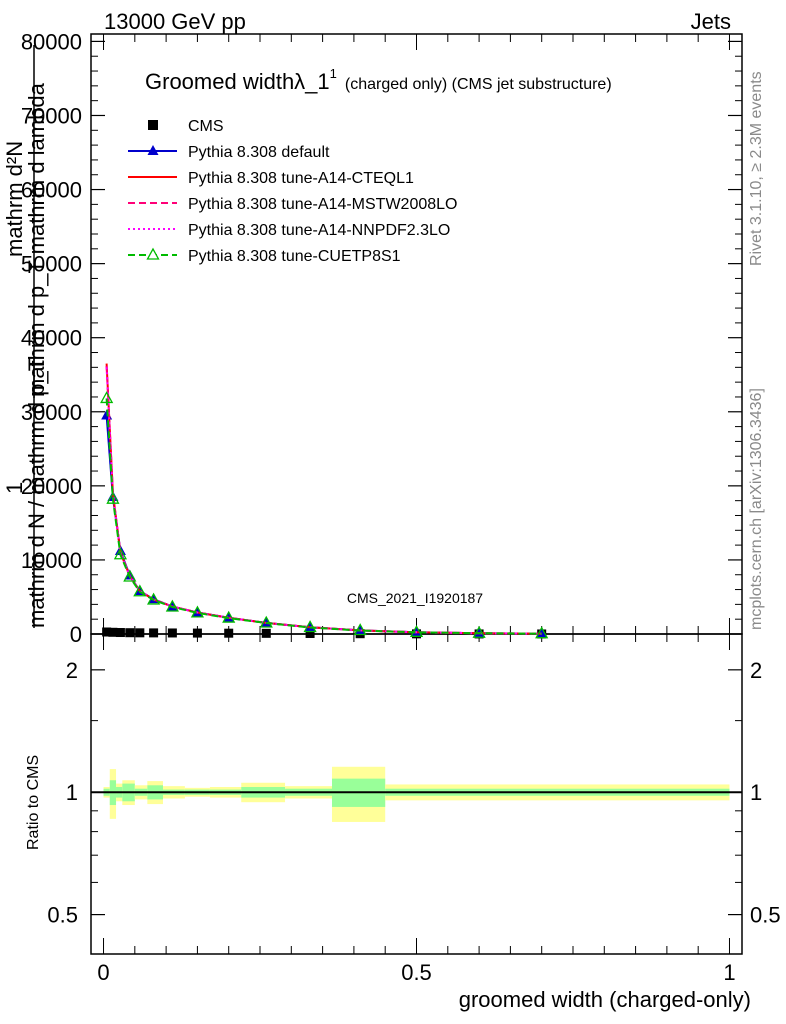  What do you see at coordinates (756, 792) in the screenshot?
I see `ratio-tick-label-right: 1` at bounding box center [756, 792].